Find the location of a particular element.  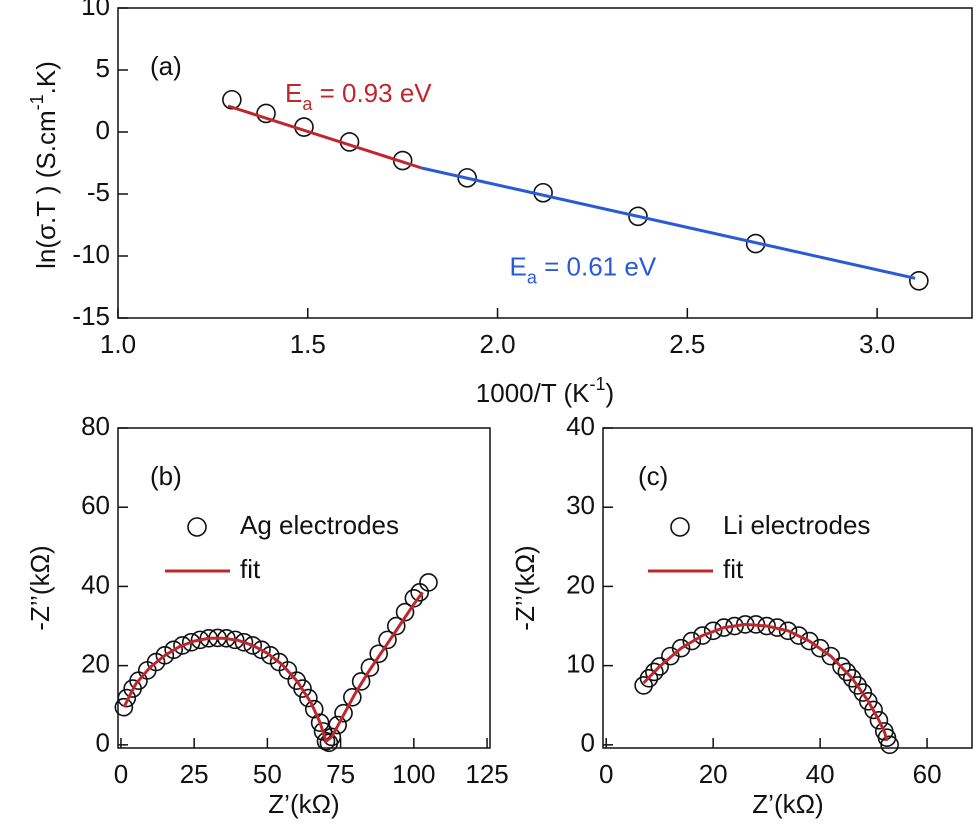

x-tick-label: 0 is located at coordinates (121, 774).